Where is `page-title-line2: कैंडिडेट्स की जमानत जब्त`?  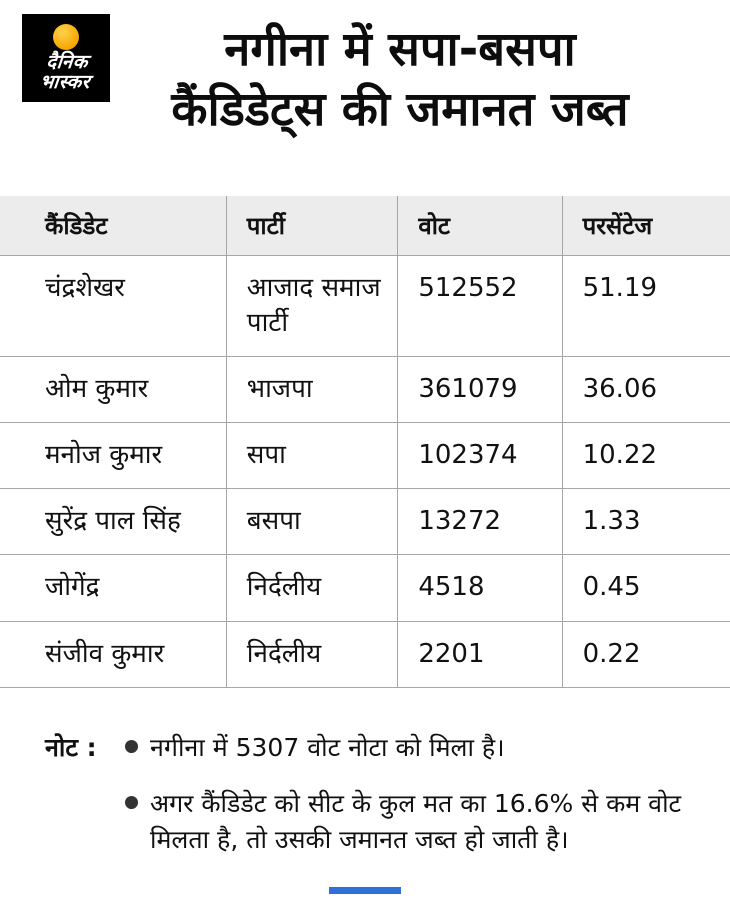 page-title-line2: कैंडिडेट्स की जमानत जब्त is located at coordinates (400, 109).